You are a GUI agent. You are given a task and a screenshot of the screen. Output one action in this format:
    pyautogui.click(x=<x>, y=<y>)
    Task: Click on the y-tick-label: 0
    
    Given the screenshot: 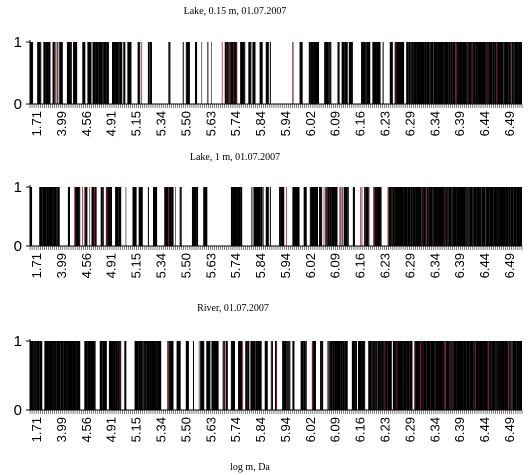 What is the action you would take?
    pyautogui.click(x=18, y=246)
    